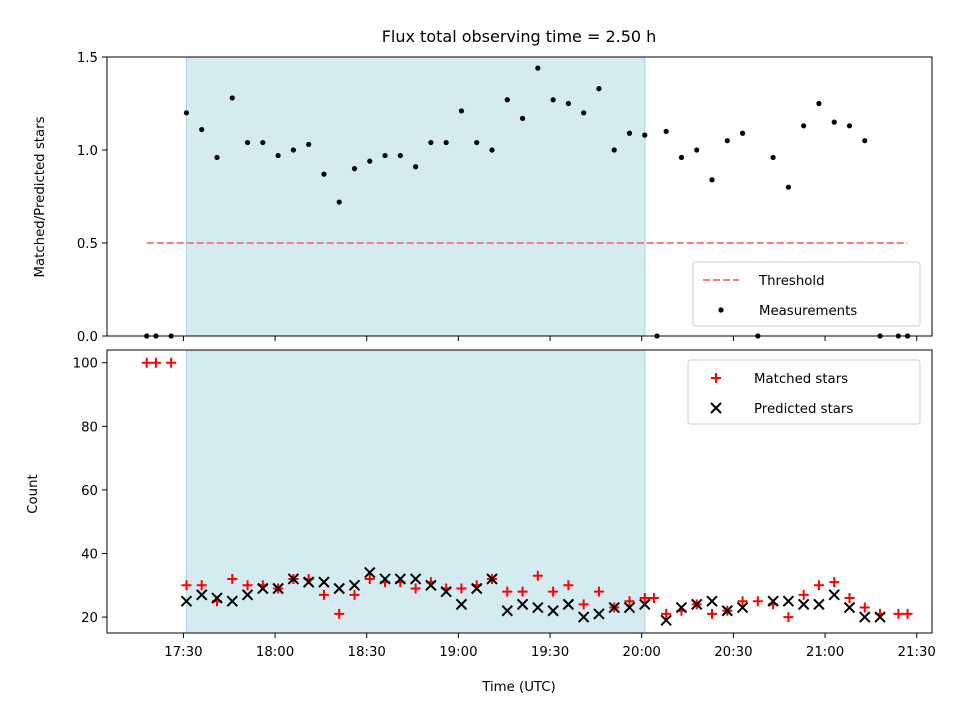 This screenshot has width=960, height=720. Describe the element at coordinates (808, 311) in the screenshot. I see `legend-label: Measurements` at that location.